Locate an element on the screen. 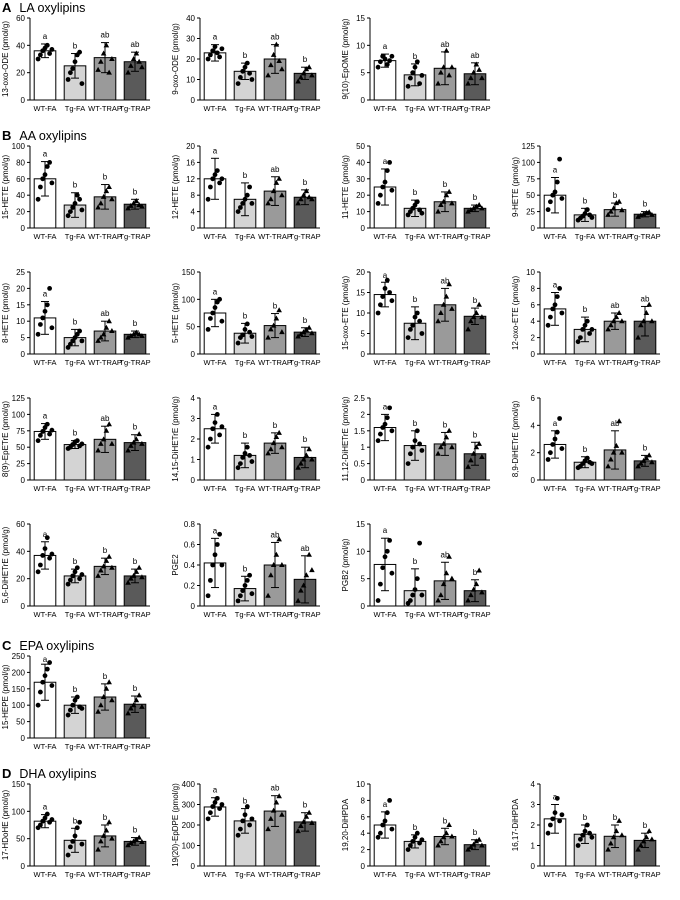 This screenshot has width=680, height=900. y-tick-label: 0 is located at coordinates (23, 738).